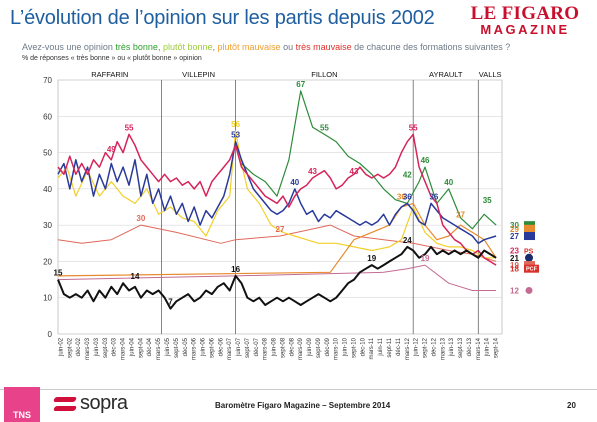 The height and width of the screenshot is (422, 597). I want to click on data-label: 49, so click(111, 149).